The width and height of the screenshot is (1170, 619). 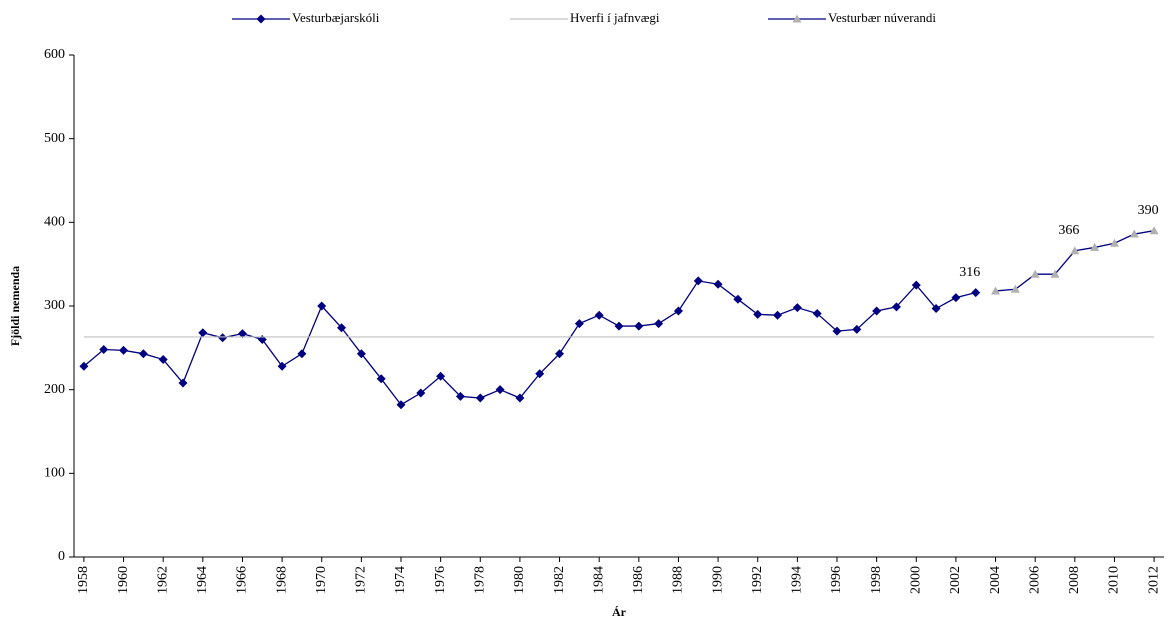 I want to click on y-tick-label: 300, so click(x=54, y=305).